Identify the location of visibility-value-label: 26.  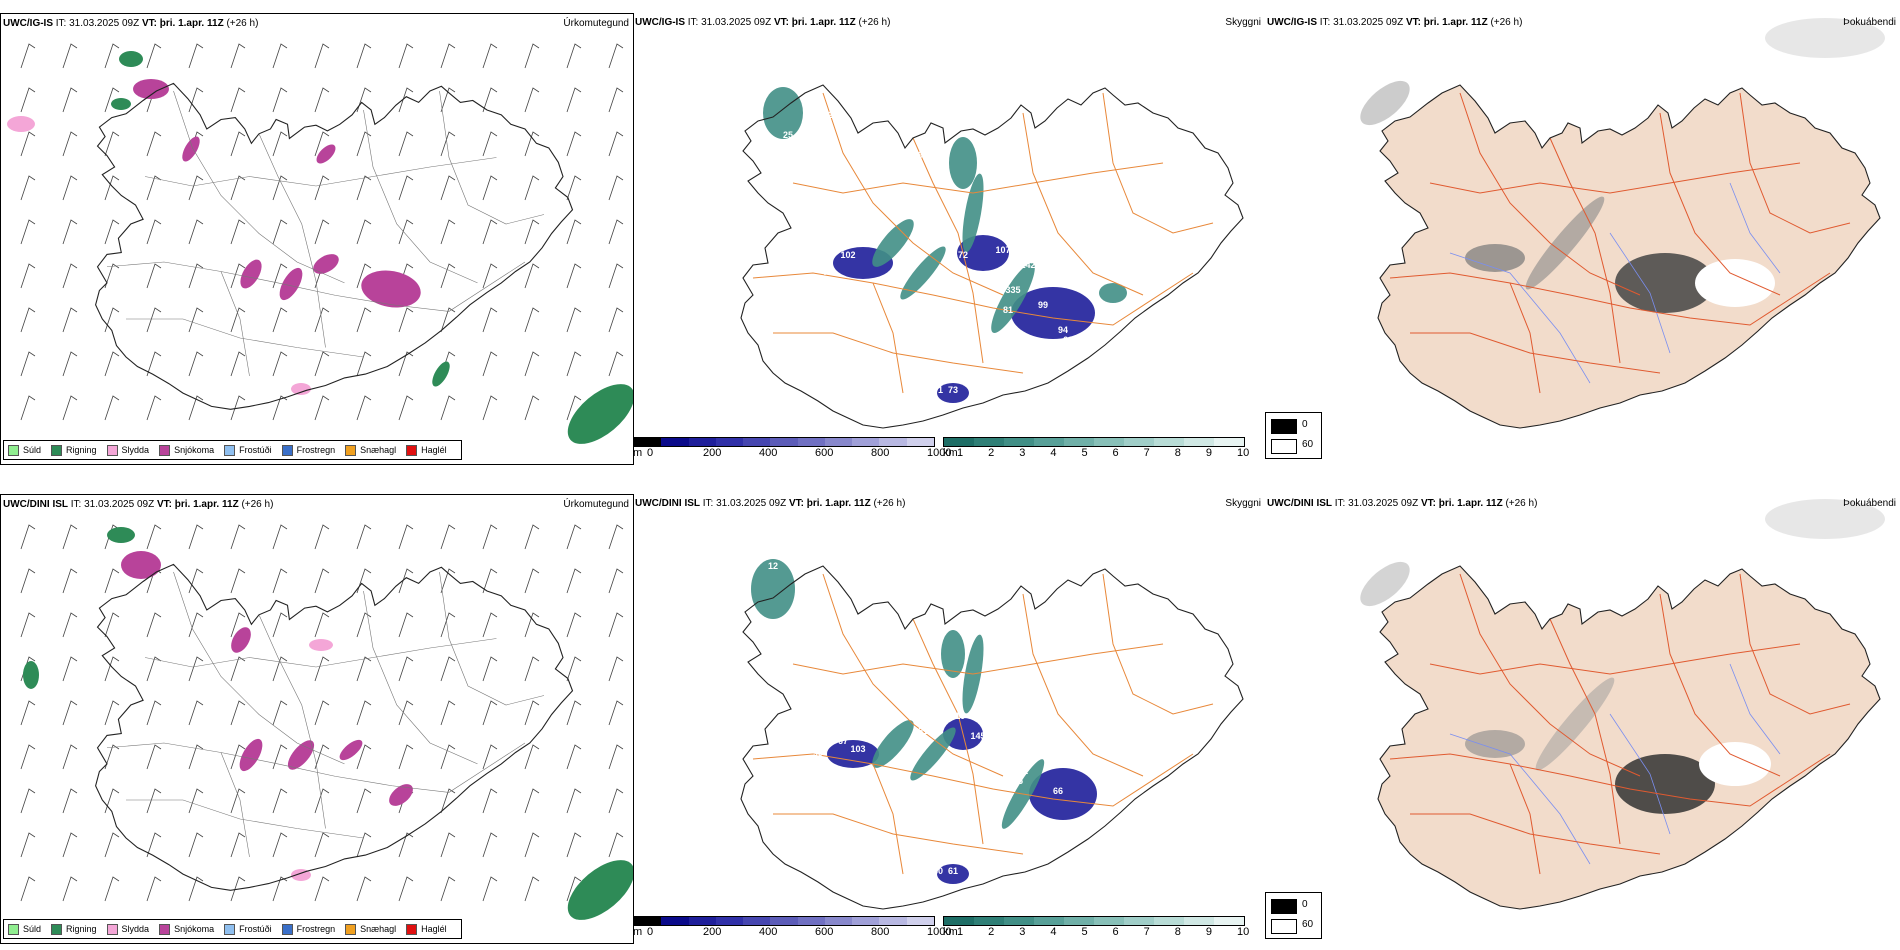
(923, 180).